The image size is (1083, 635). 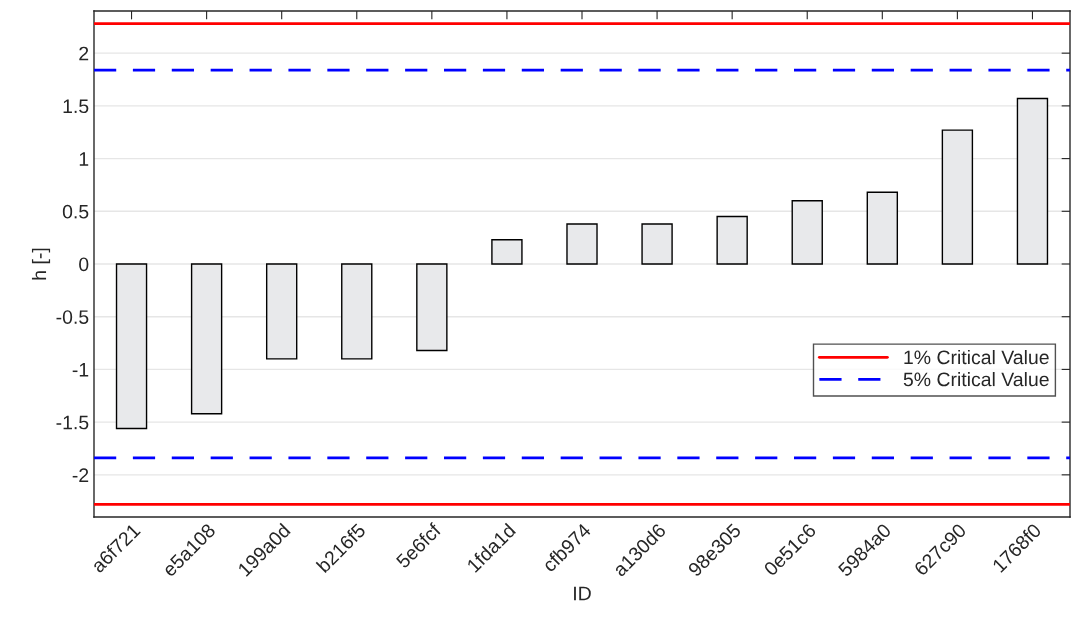 What do you see at coordinates (76, 106) in the screenshot?
I see `y-tick-label: 1.5` at bounding box center [76, 106].